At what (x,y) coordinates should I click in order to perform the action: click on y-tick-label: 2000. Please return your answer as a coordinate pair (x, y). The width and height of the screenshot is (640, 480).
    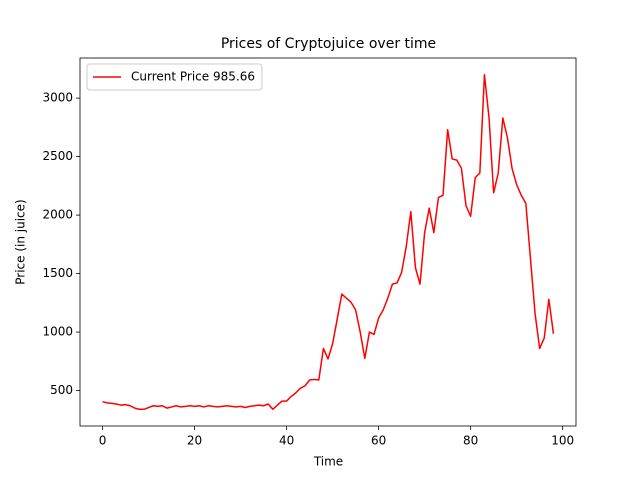
    Looking at the image, I should click on (57, 215).